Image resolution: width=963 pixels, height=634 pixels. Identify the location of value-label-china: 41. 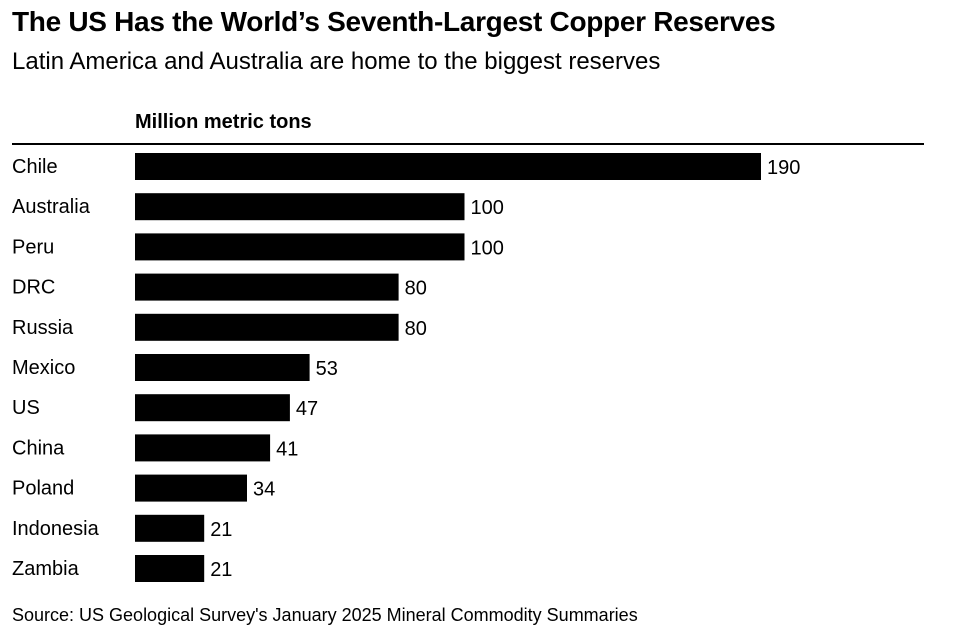
(287, 449).